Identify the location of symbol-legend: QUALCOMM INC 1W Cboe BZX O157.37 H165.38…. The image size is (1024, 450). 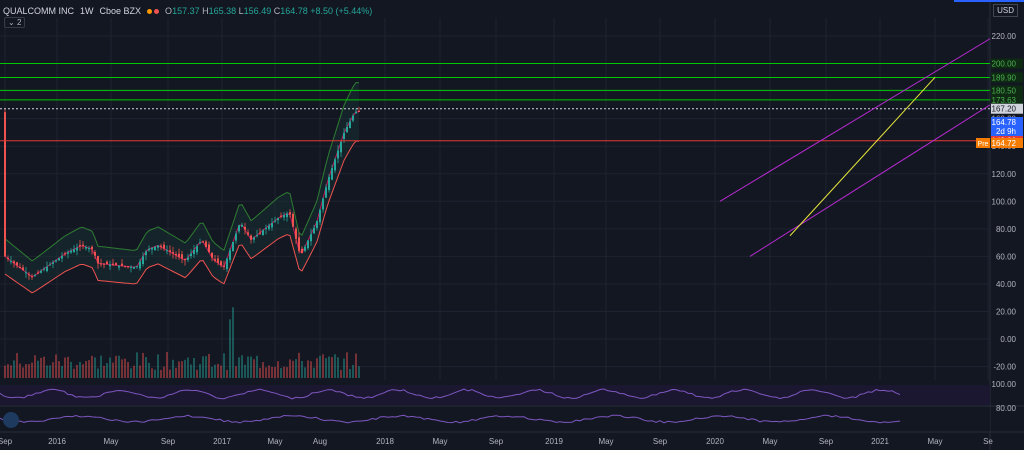
(187, 11).